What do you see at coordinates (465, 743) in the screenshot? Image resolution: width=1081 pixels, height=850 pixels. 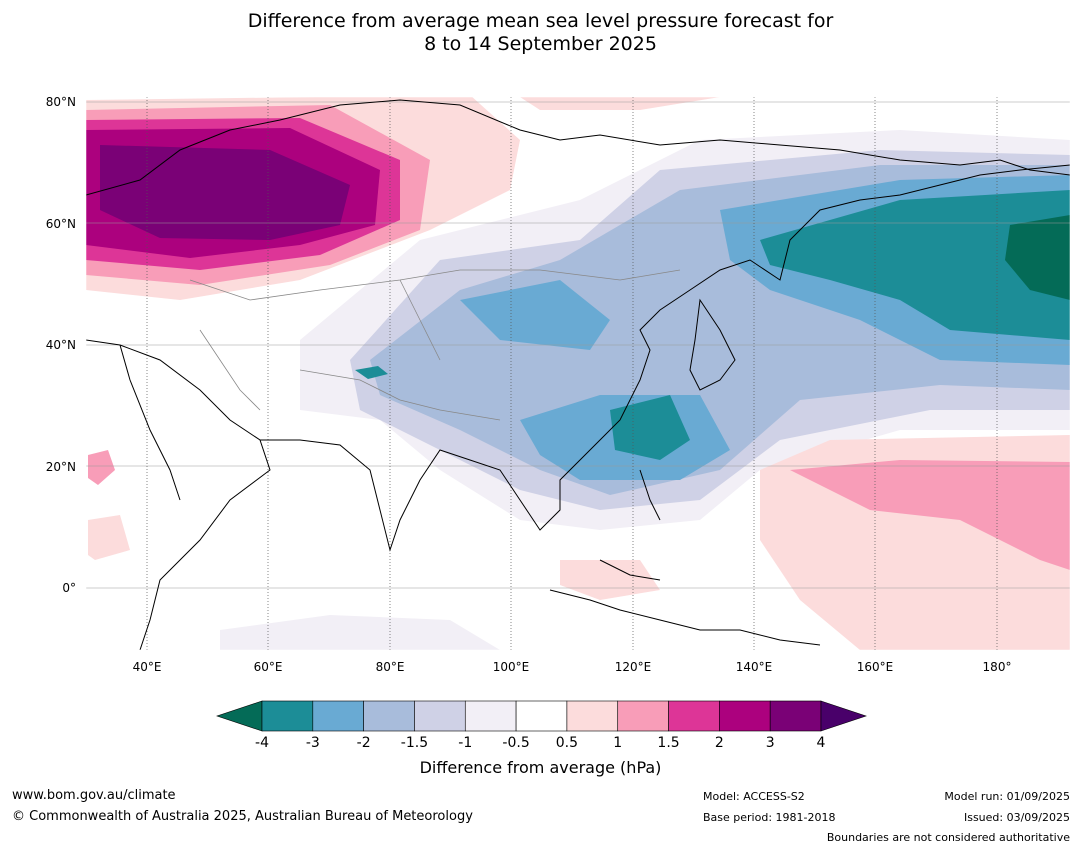 I see `colorbar-tick-label: -1` at bounding box center [465, 743].